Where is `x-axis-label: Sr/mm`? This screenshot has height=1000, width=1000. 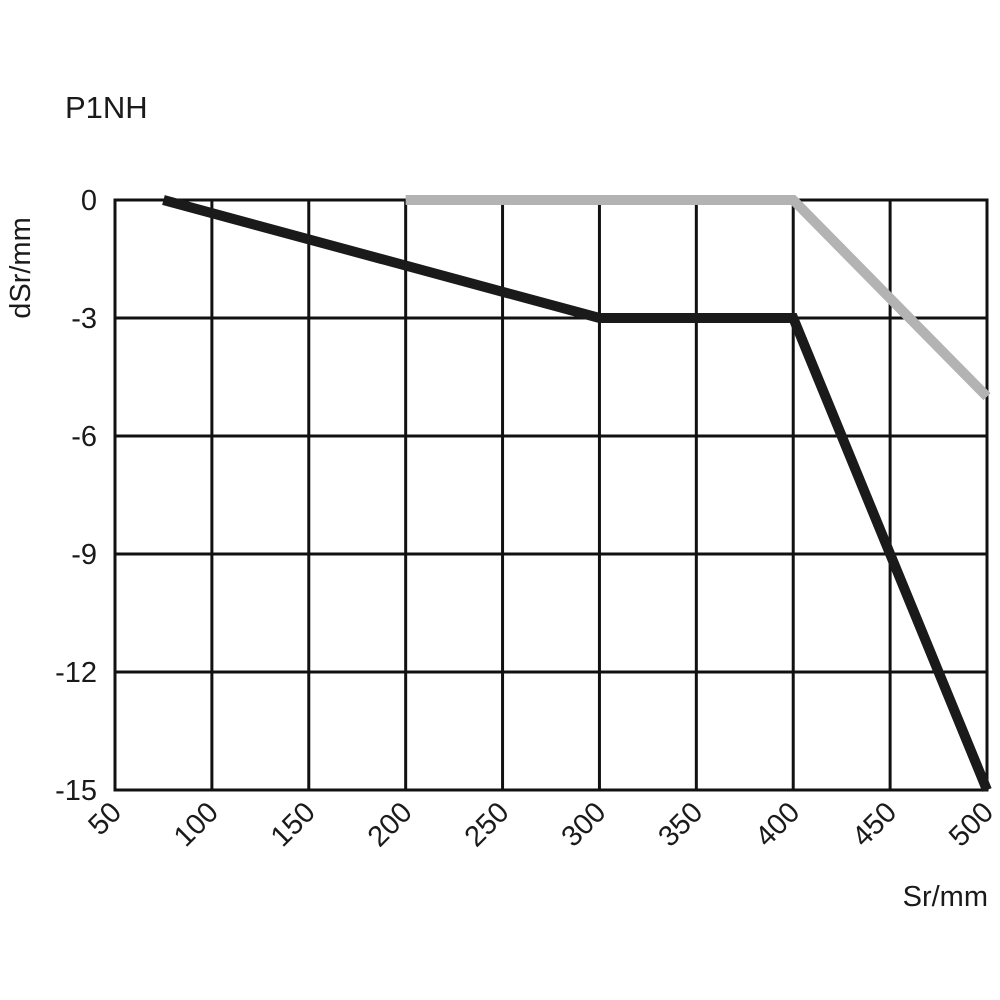
x-axis-label: Sr/mm is located at coordinates (945, 897).